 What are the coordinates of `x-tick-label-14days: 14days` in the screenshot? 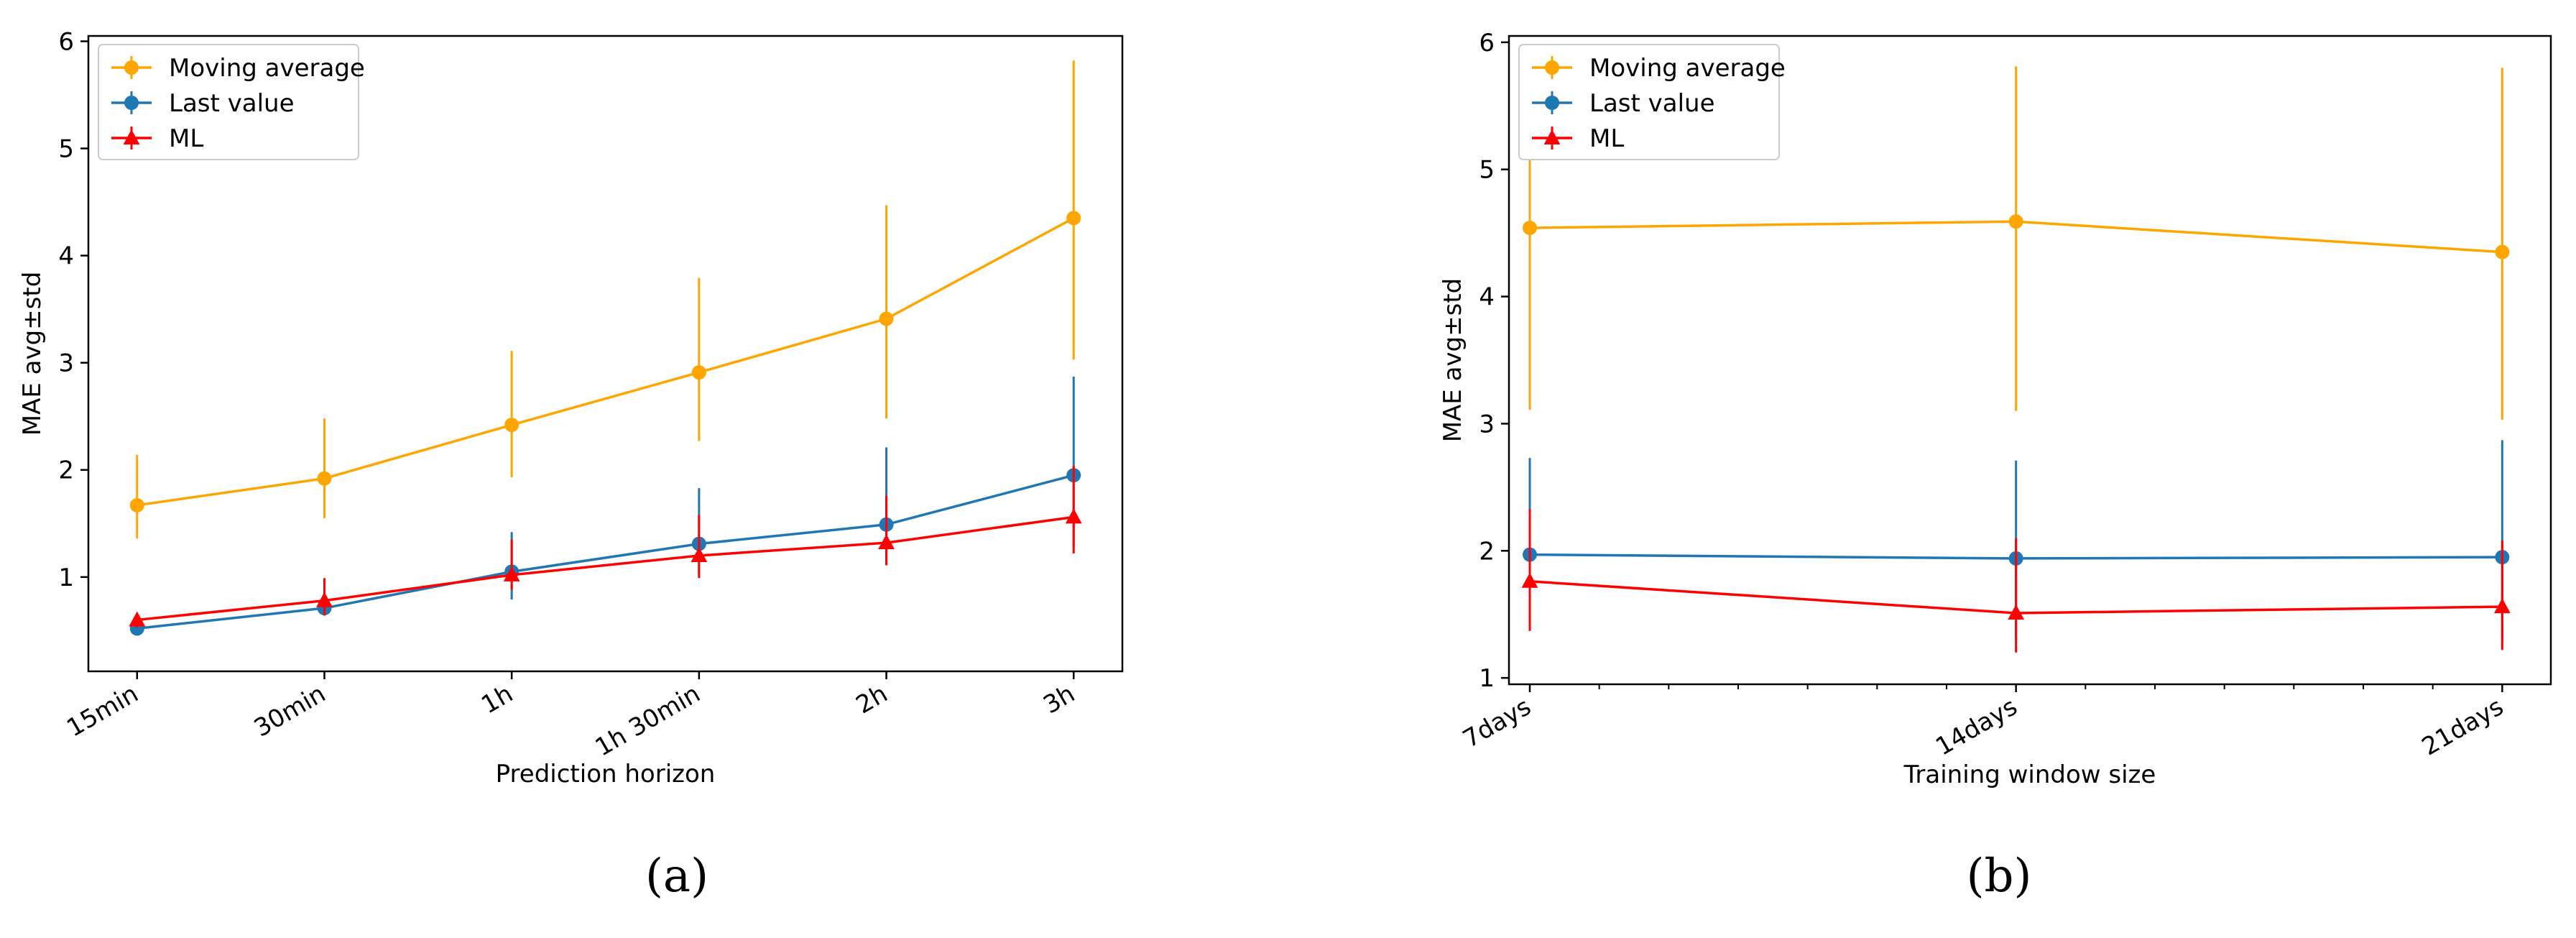 It's located at (1976, 726).